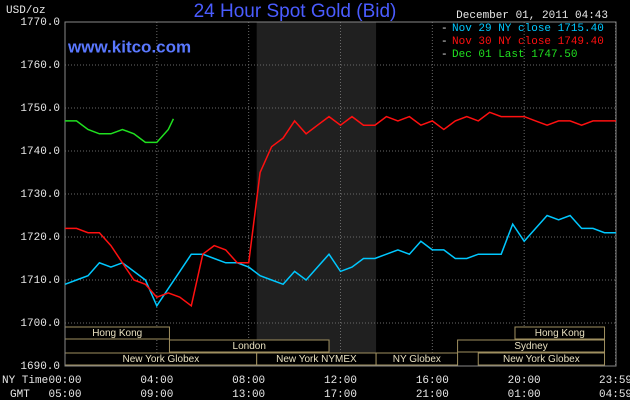 The height and width of the screenshot is (400, 630). Describe the element at coordinates (40, 66) in the screenshot. I see `y-tick-label: 1760.0` at that location.